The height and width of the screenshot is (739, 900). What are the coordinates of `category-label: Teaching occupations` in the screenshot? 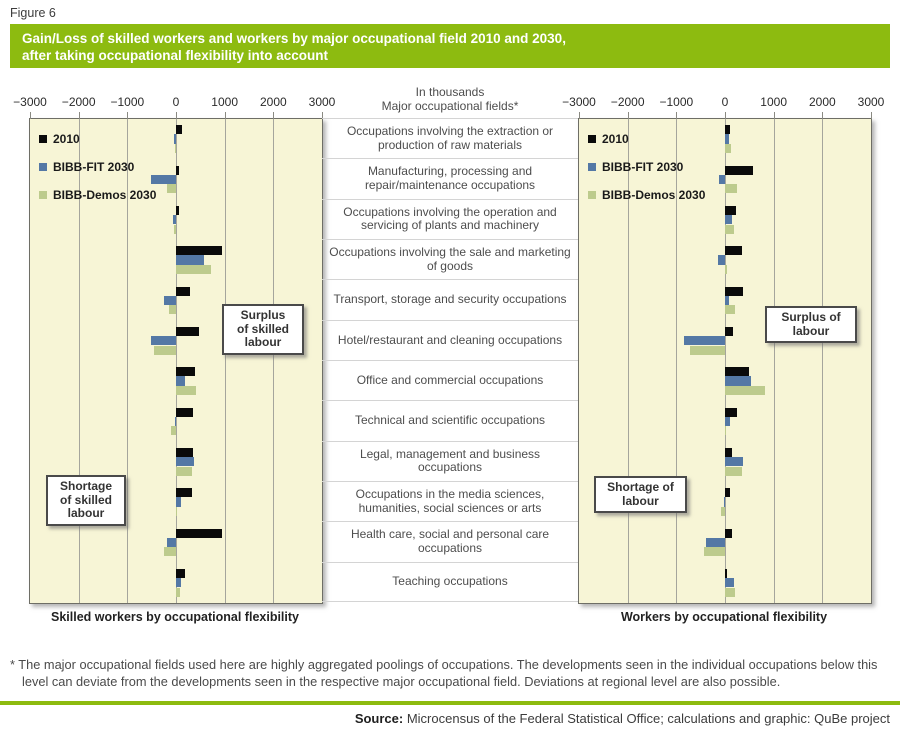 It's located at (450, 581).